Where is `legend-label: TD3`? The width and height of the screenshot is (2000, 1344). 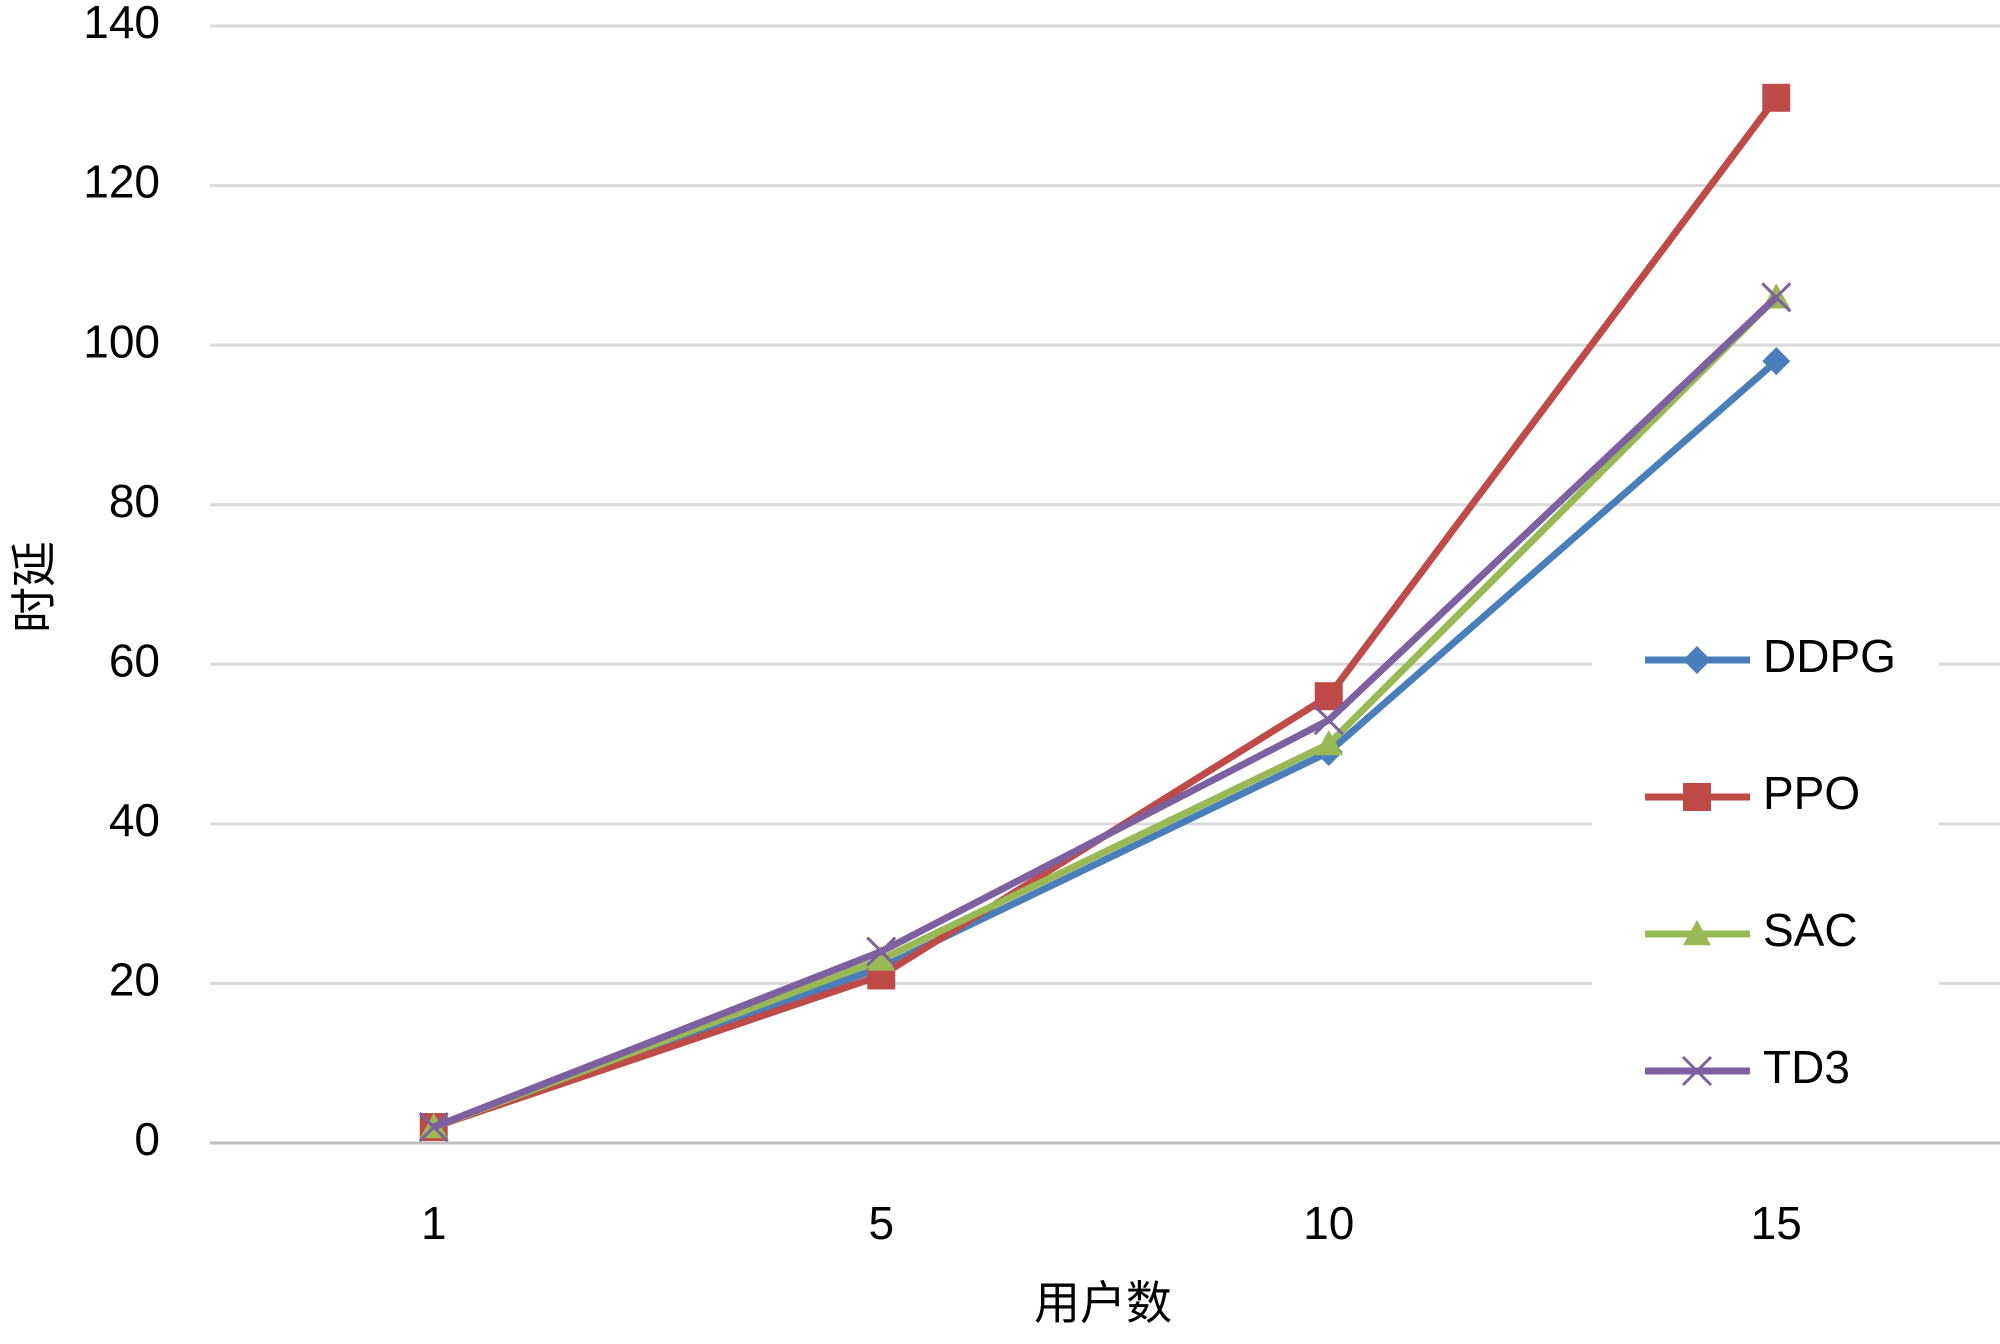 legend-label: TD3 is located at coordinates (1806, 1067).